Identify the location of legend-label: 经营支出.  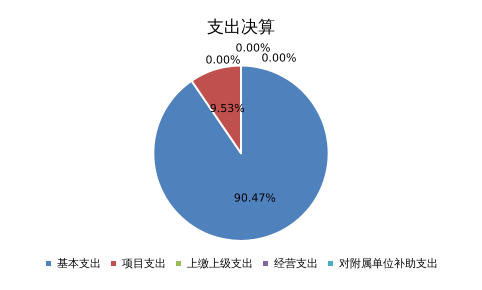
(296, 263).